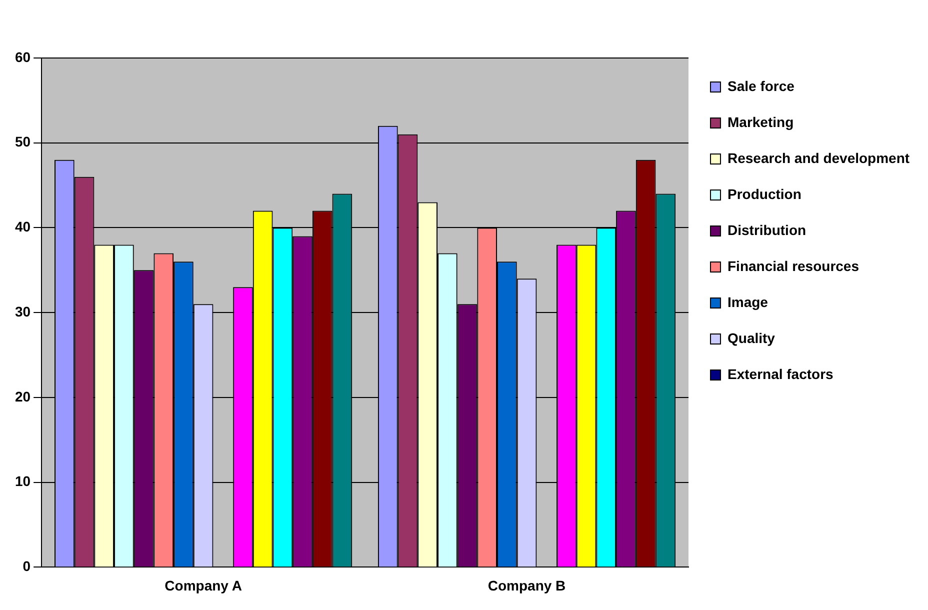 The width and height of the screenshot is (928, 610). Describe the element at coordinates (781, 374) in the screenshot. I see `legend-label: External factors` at that location.